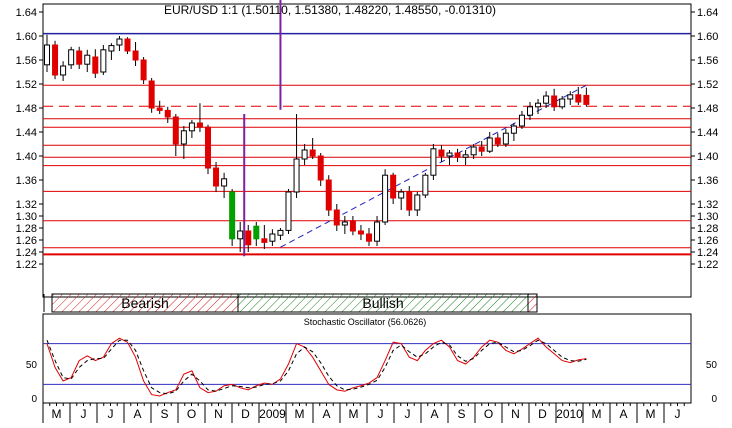 This screenshot has width=732, height=428. What do you see at coordinates (707, 61) in the screenshot?
I see `y-tick-label-right: 1.56` at bounding box center [707, 61].